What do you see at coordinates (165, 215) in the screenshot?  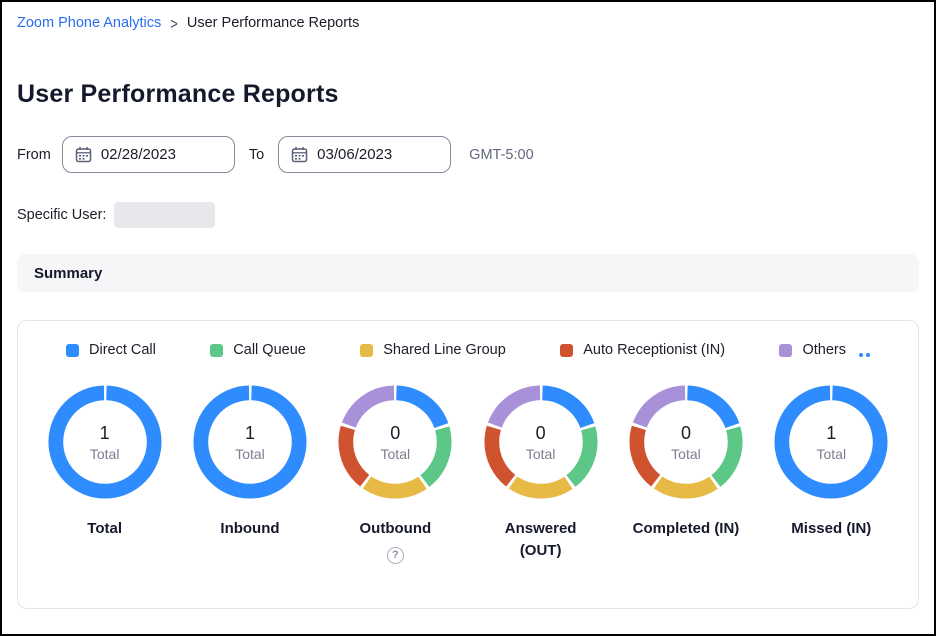 I see `specific-user-input` at bounding box center [165, 215].